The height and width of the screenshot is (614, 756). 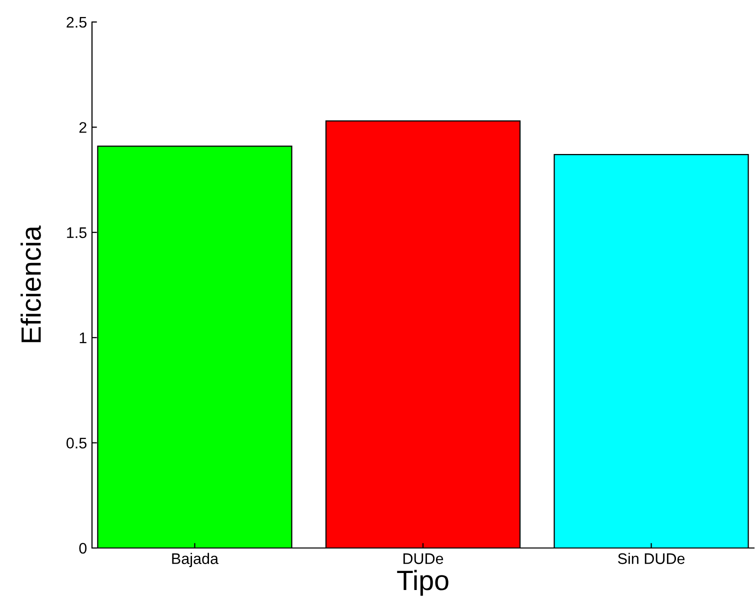 What do you see at coordinates (82, 127) in the screenshot?
I see `y-tick-label: 2` at bounding box center [82, 127].